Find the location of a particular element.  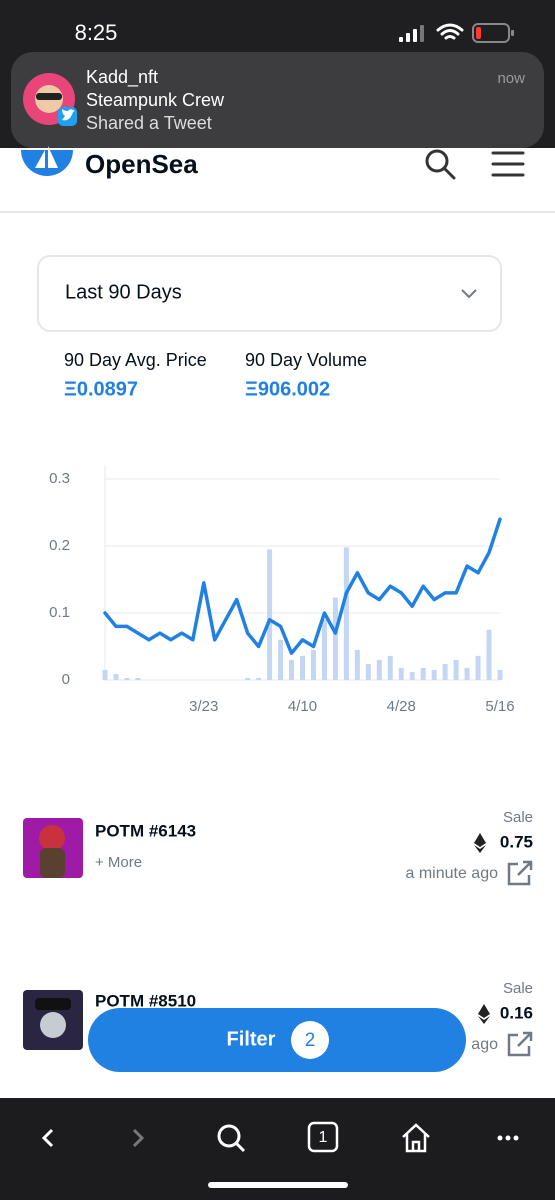

more-button is located at coordinates (508, 1138).